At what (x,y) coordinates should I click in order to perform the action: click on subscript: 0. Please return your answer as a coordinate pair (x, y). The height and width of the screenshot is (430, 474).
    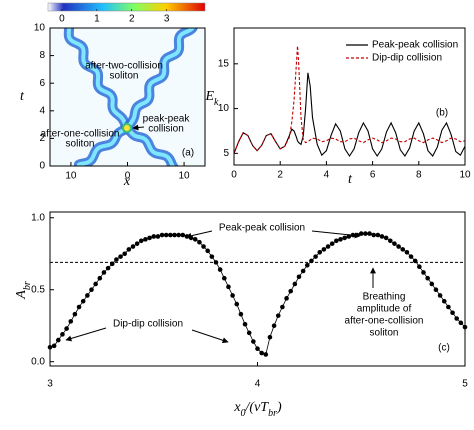
    Looking at the image, I should click on (243, 413).